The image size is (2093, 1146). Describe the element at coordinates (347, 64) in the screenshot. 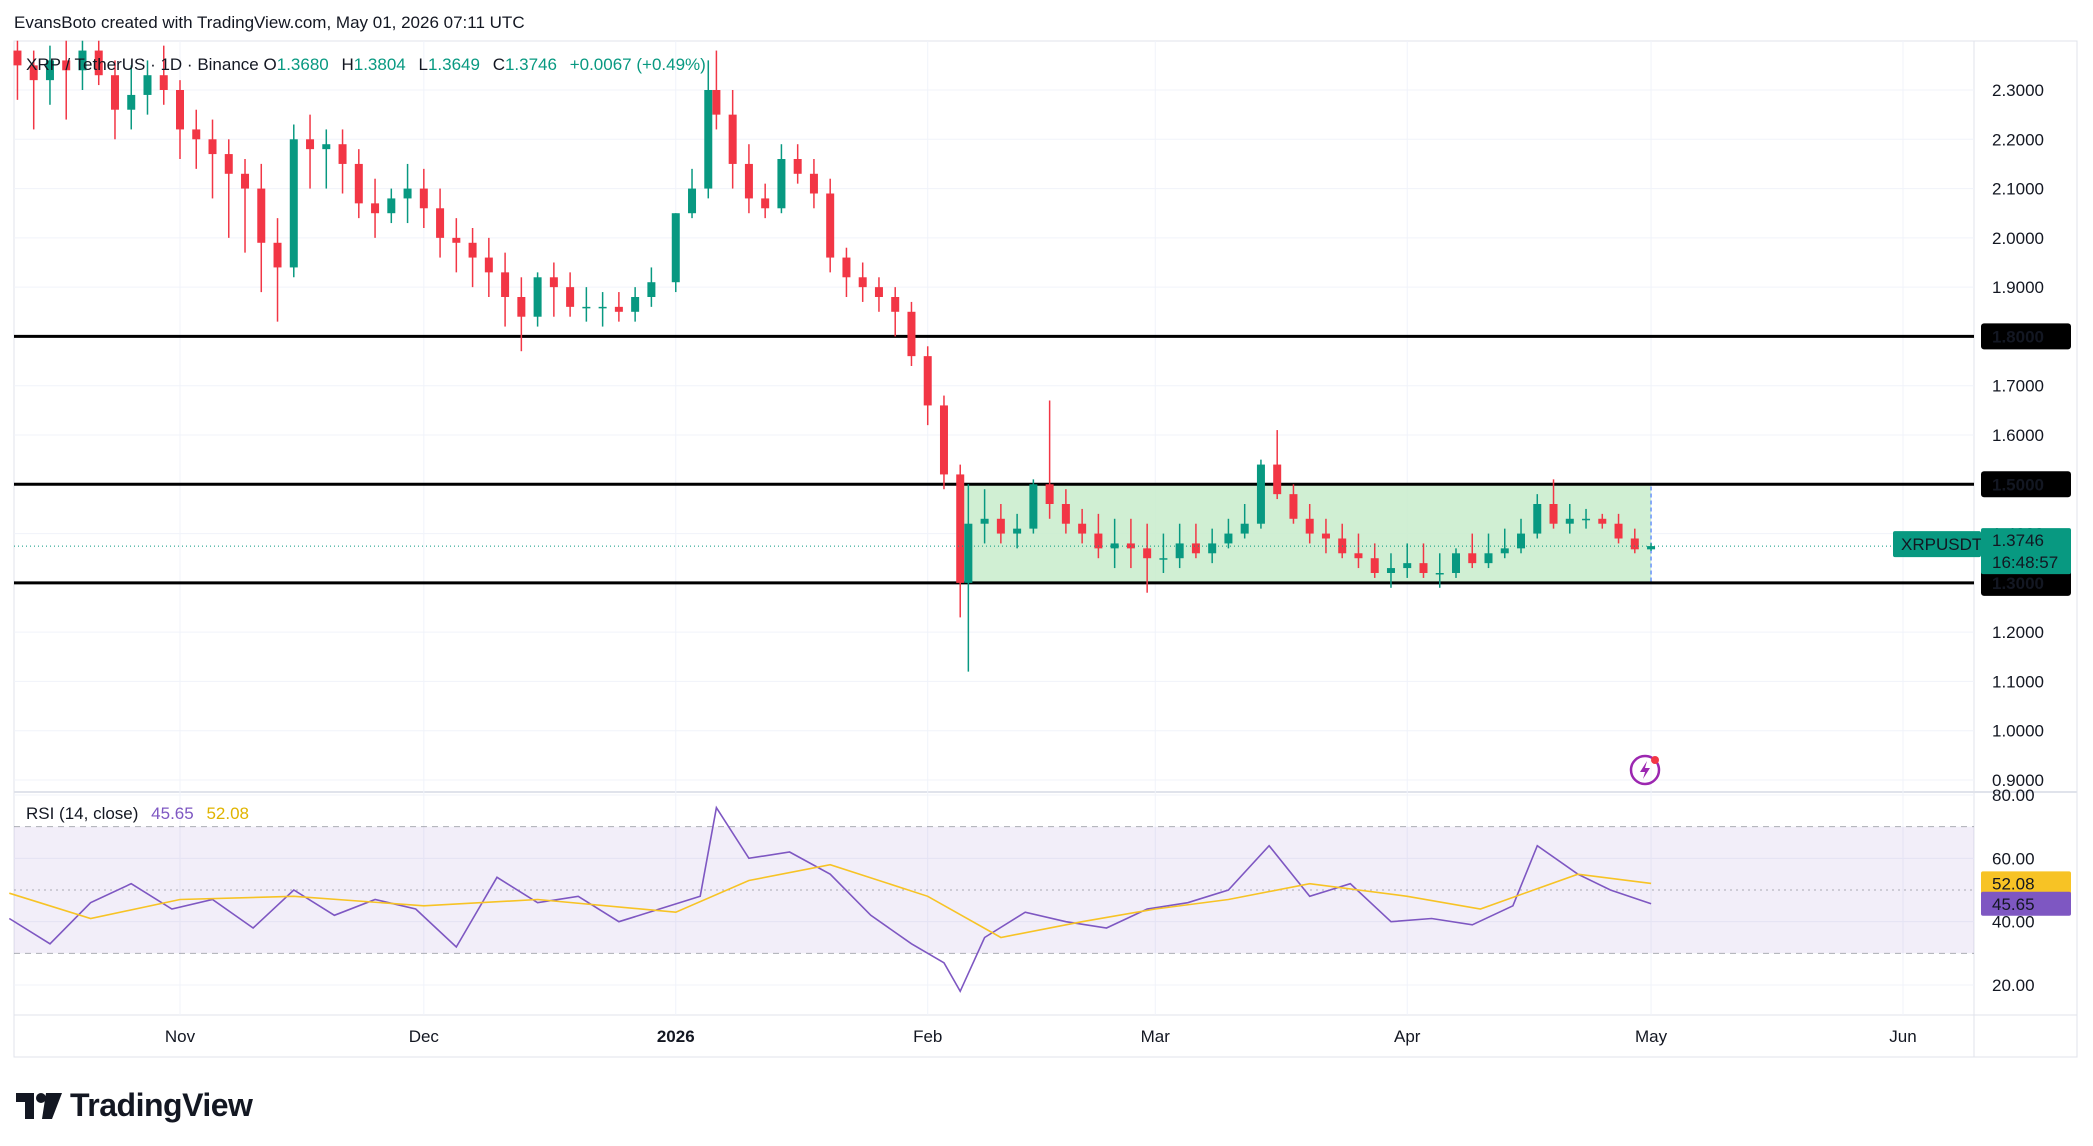

I see `high-label: H` at that location.